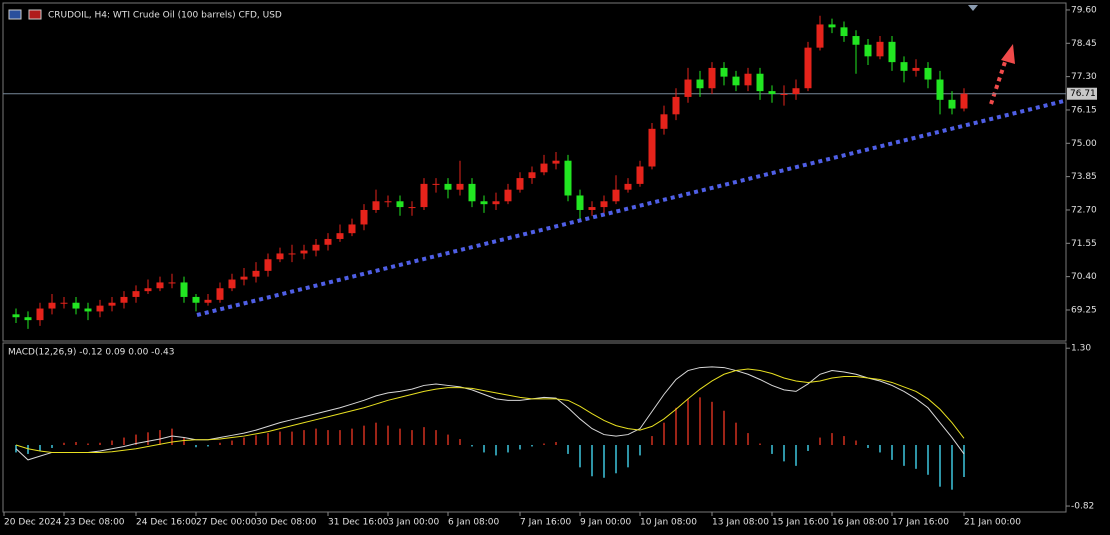 The image size is (1110, 535). What do you see at coordinates (358, 523) in the screenshot?
I see `x-tick-label: 31 Dec 16:00` at bounding box center [358, 523].